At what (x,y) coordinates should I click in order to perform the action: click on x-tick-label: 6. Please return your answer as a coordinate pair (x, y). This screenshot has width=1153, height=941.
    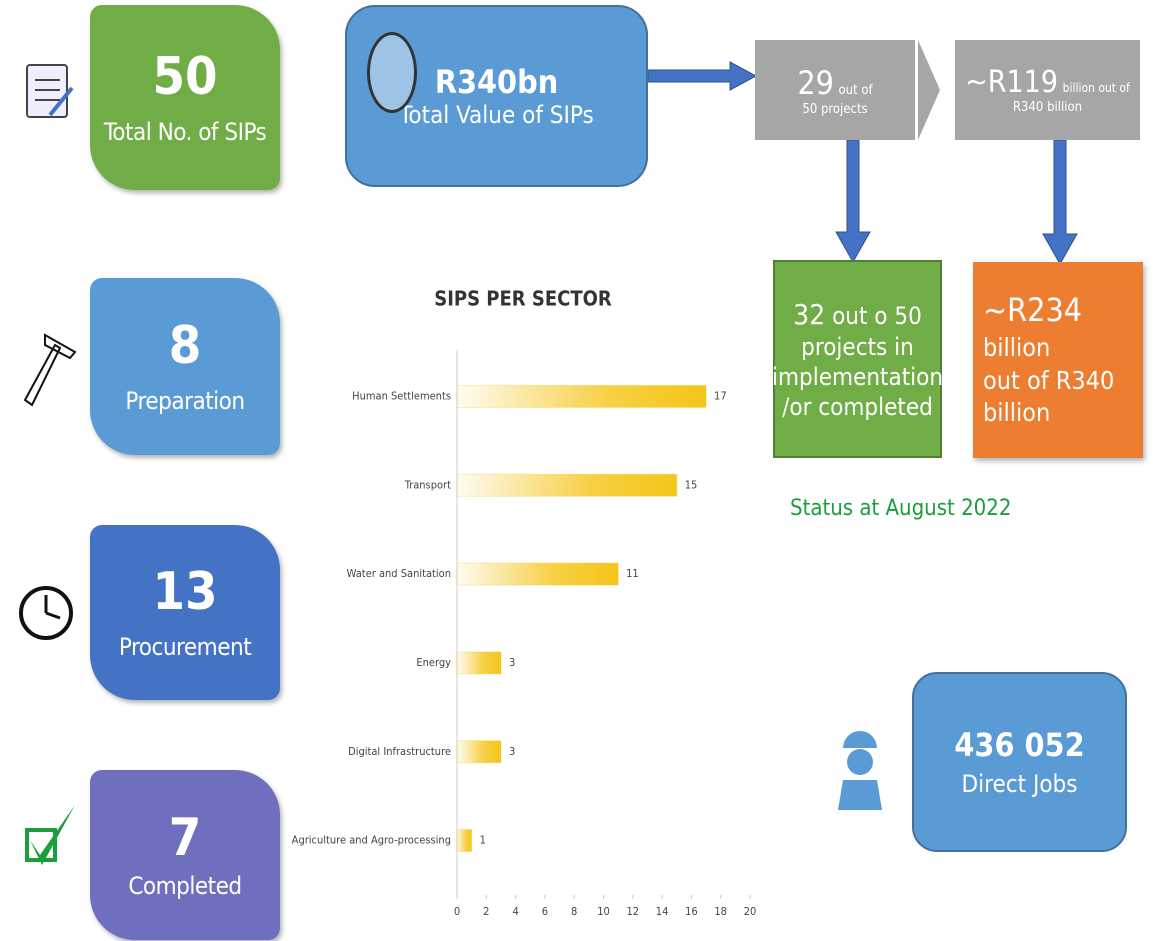
    Looking at the image, I should click on (545, 911).